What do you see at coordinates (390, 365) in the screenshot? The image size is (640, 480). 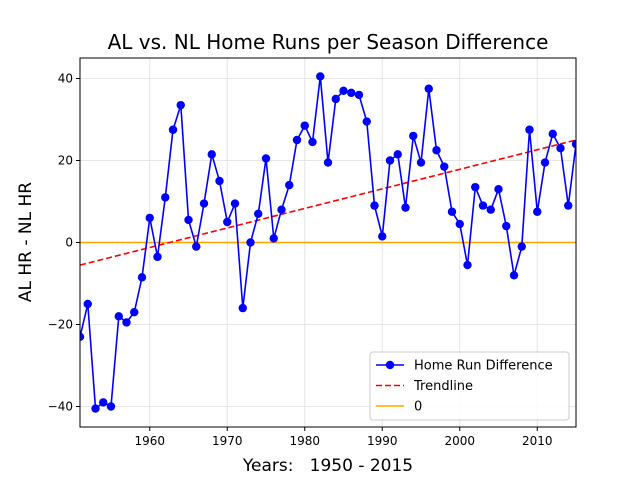 I see `legend-marker` at bounding box center [390, 365].